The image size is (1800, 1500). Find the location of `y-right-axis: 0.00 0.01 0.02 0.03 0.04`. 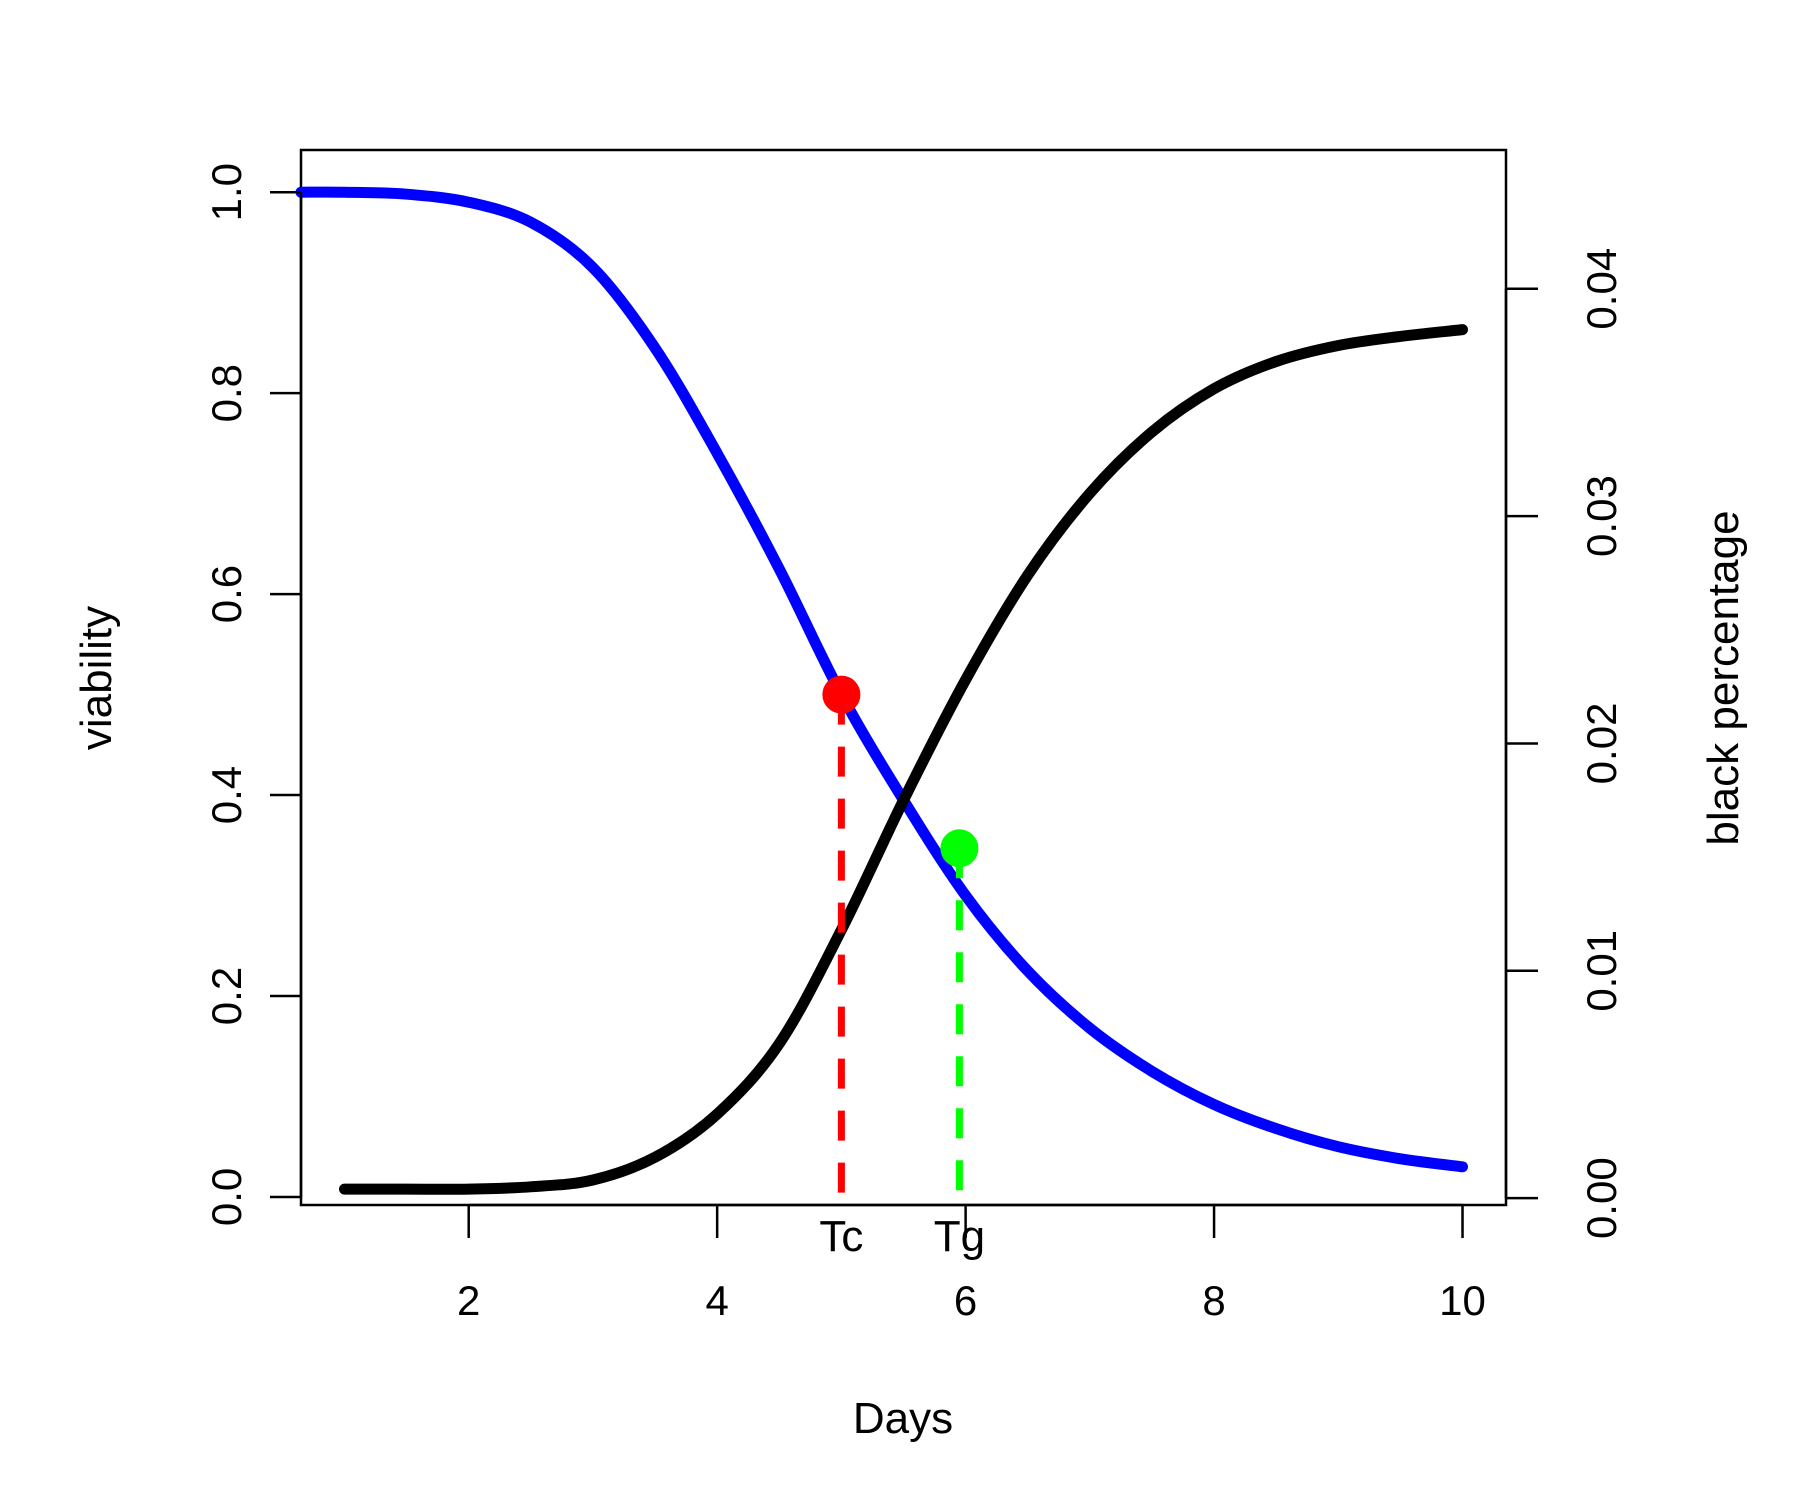

y-right-axis: 0.00 0.01 0.02 0.03 0.04 is located at coordinates (1564, 743).